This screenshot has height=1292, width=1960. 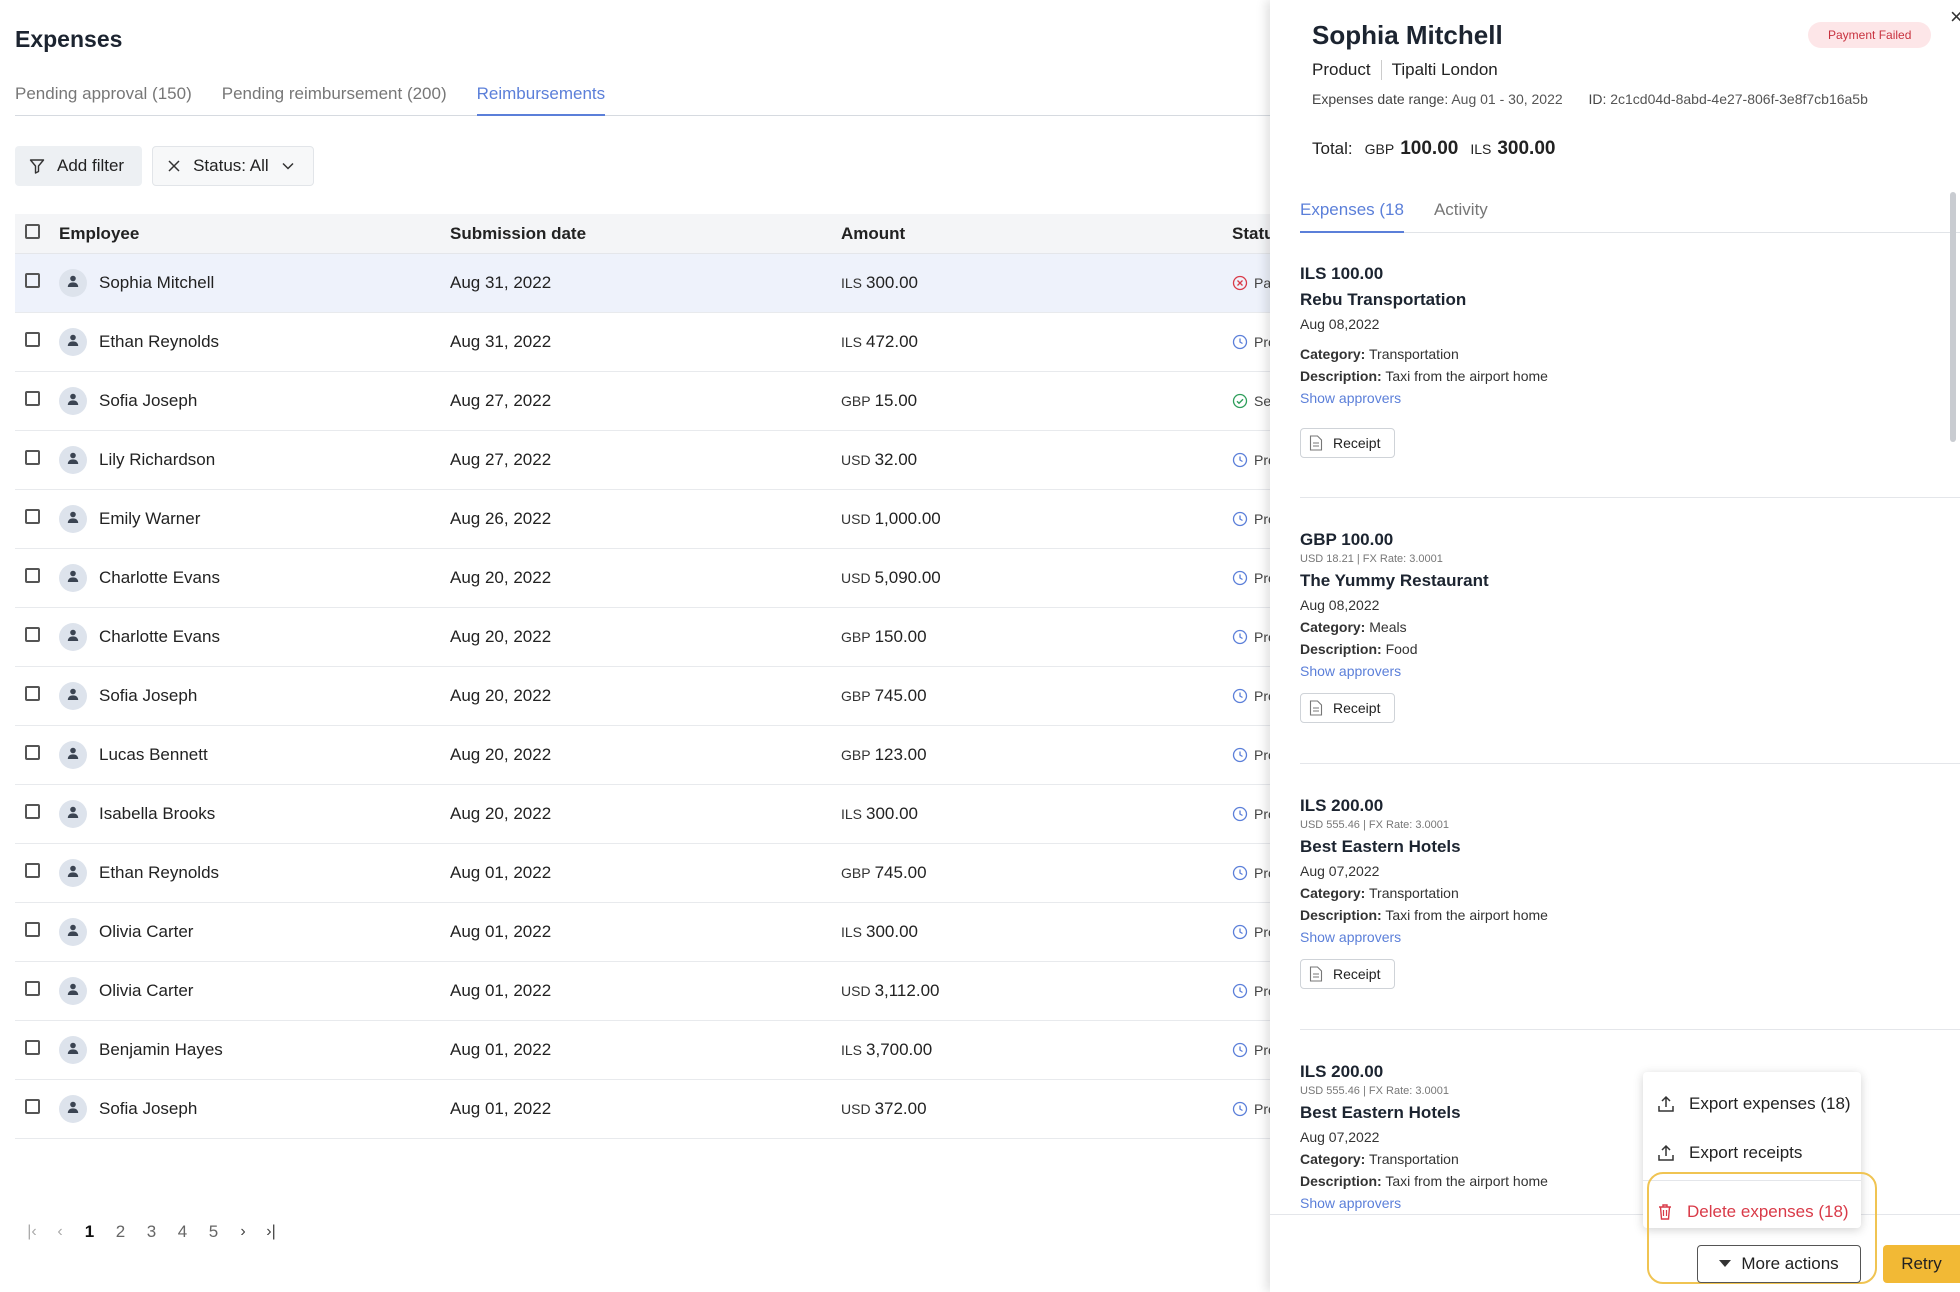 I want to click on tab-reimbursements: Reimbursements, so click(x=541, y=100).